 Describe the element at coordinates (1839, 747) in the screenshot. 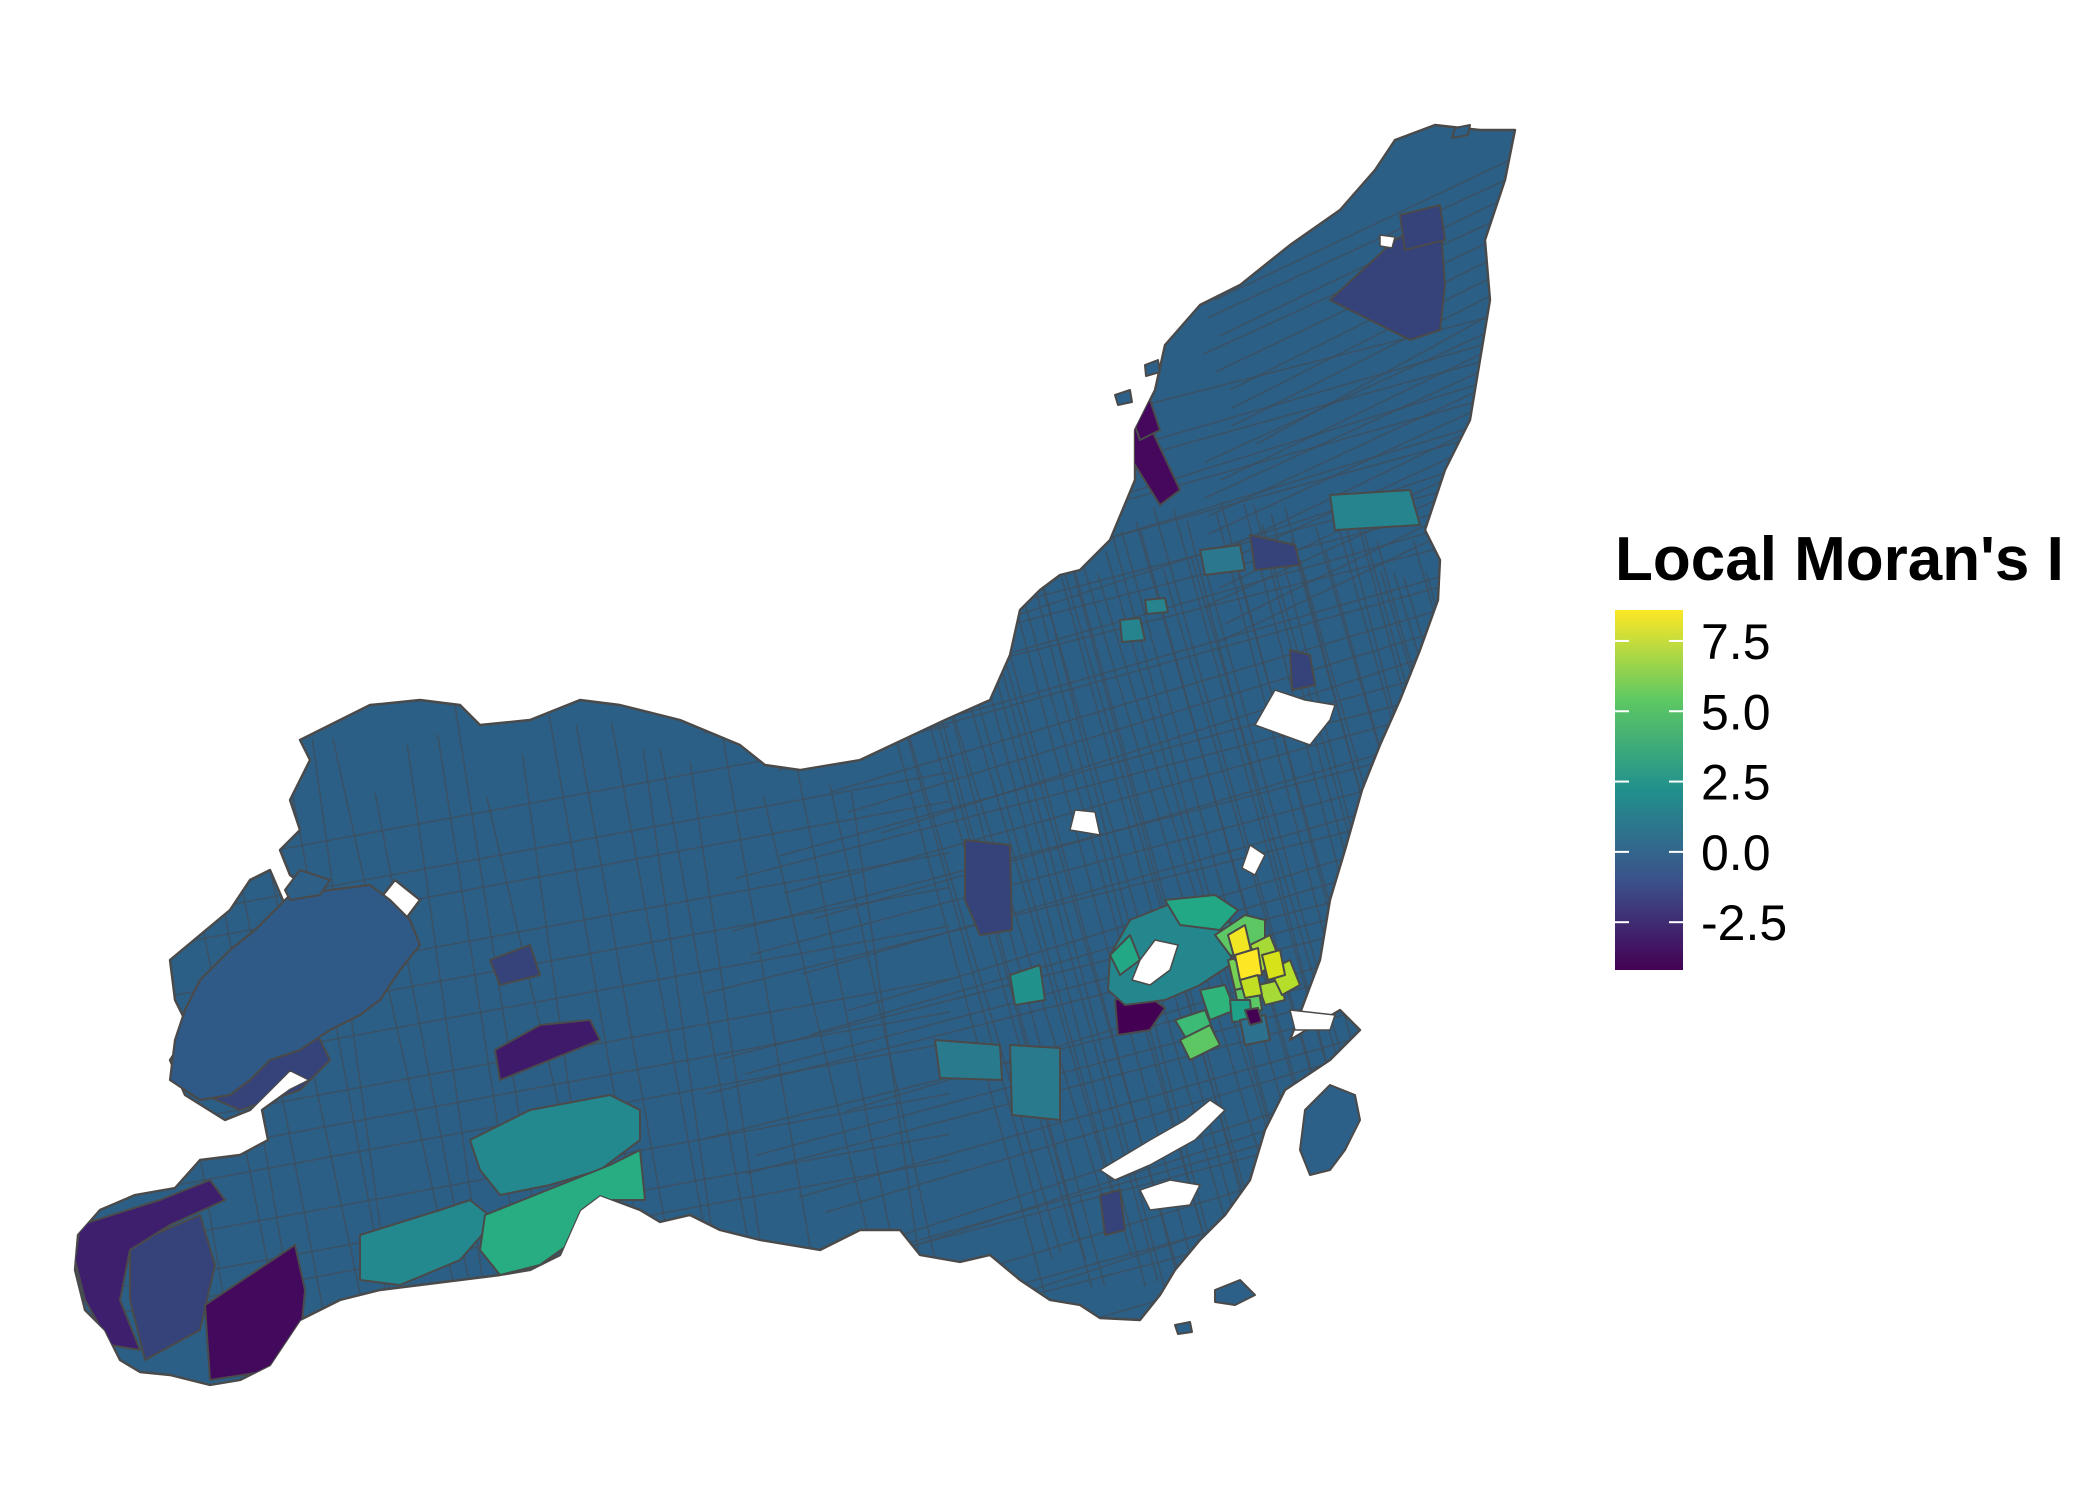

I see `legend: Local Moran's I 7.5 5.0 2.5 0.0 -2.5` at that location.